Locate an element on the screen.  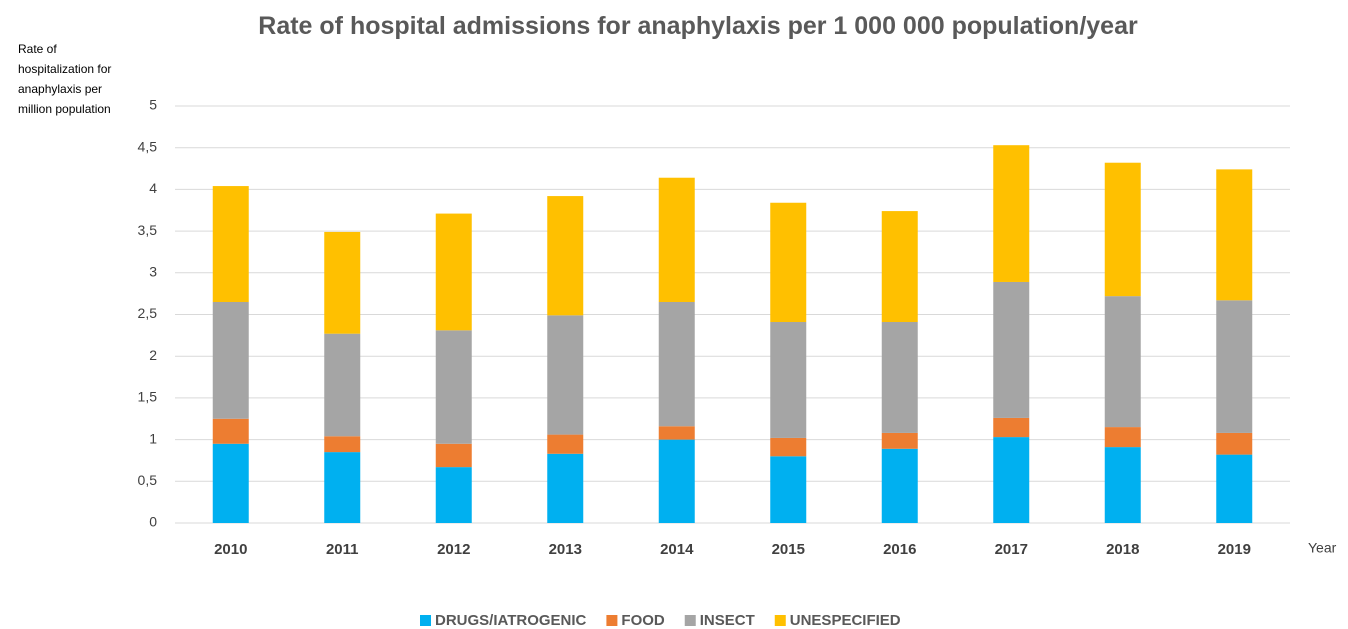
y-tick-label: 4,5 is located at coordinates (148, 146).